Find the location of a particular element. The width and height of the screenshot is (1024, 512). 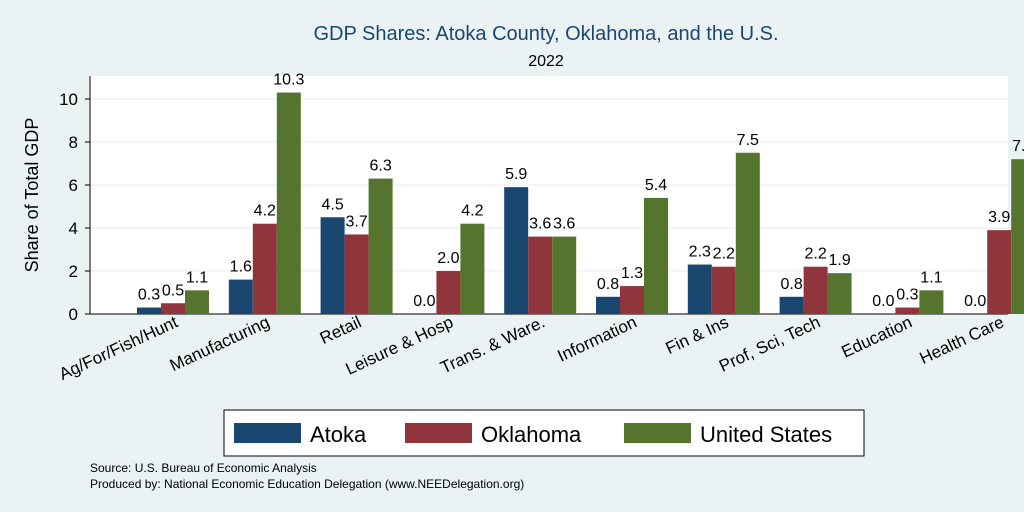

y-tick-label: 6 is located at coordinates (73, 185).